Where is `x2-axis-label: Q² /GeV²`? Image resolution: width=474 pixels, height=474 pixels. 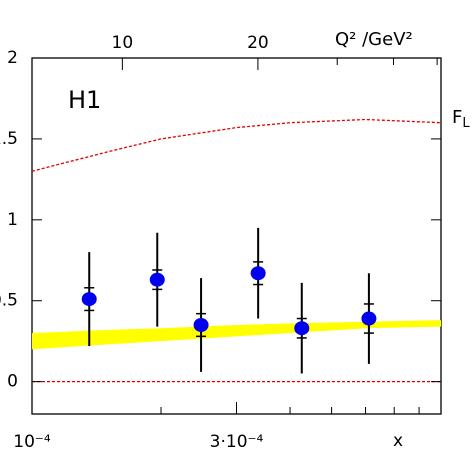
x2-axis-label: Q² /GeV² is located at coordinates (374, 39).